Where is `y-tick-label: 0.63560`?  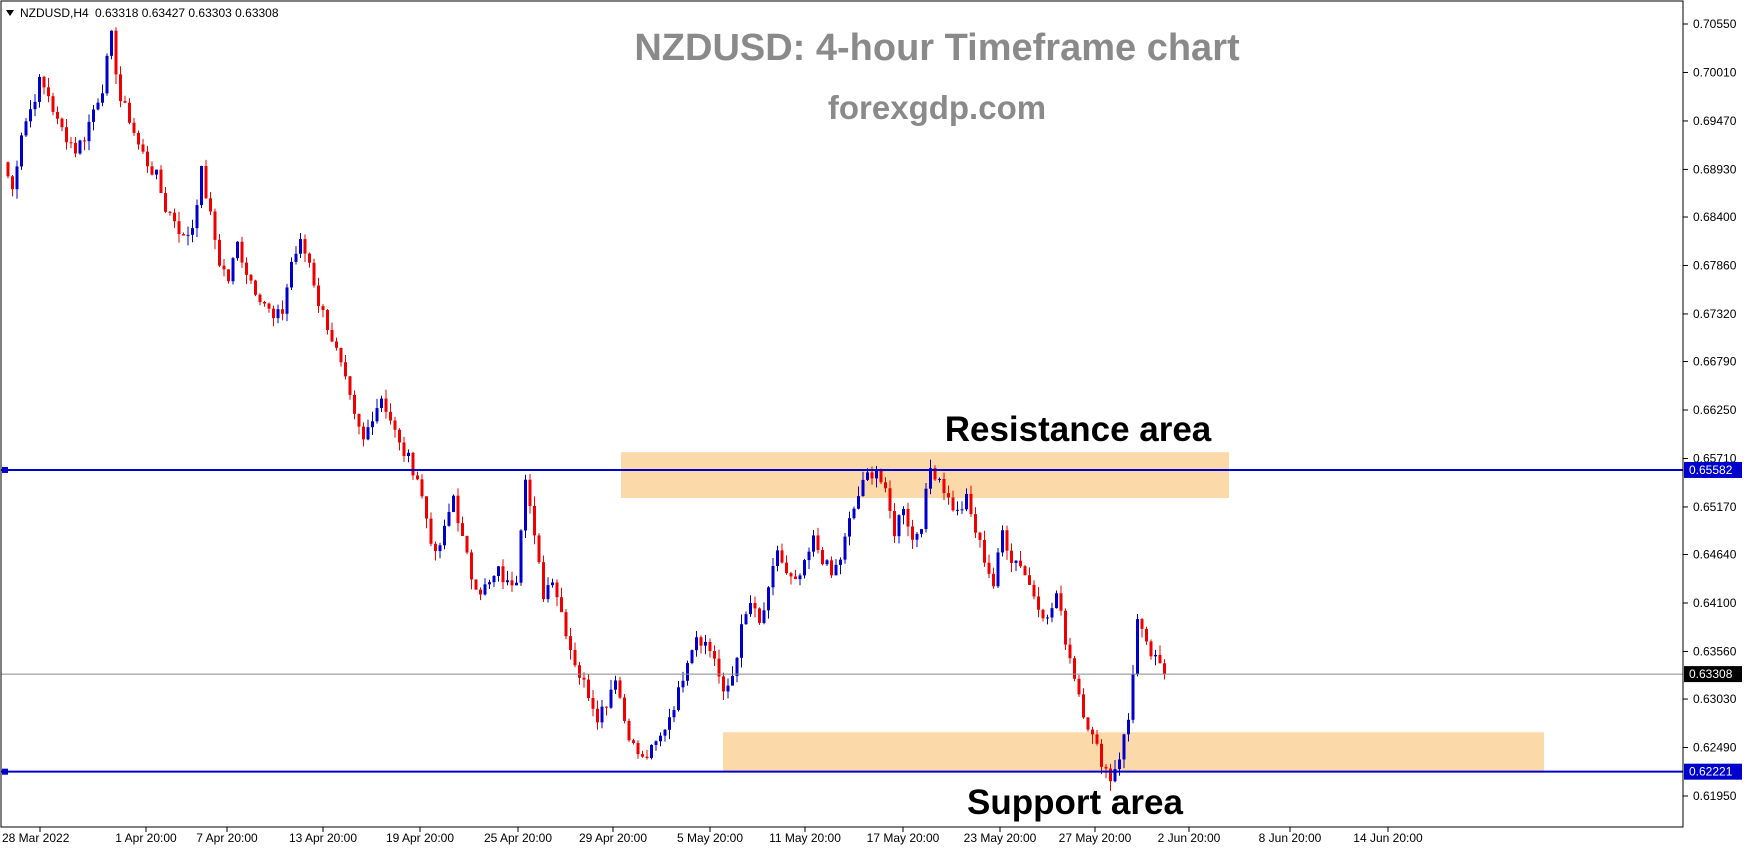 y-tick-label: 0.63560 is located at coordinates (1715, 651).